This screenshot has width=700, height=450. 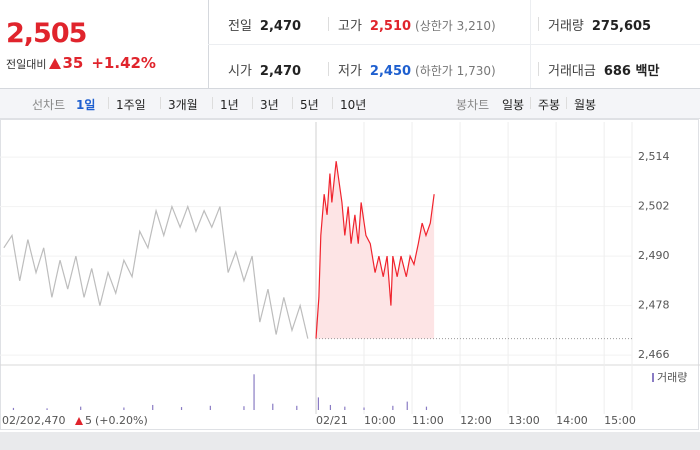 What do you see at coordinates (476, 420) in the screenshot?
I see `x-tick-label: 12:00` at bounding box center [476, 420].